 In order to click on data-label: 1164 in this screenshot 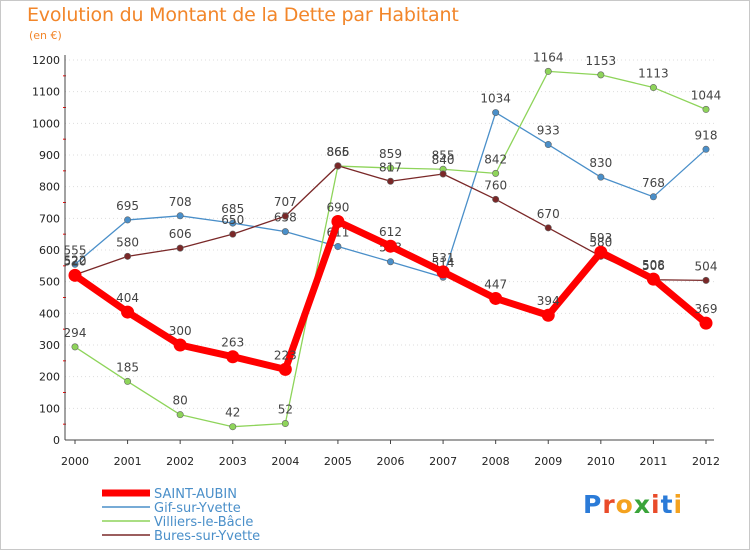, I will do `click(548, 57)`.